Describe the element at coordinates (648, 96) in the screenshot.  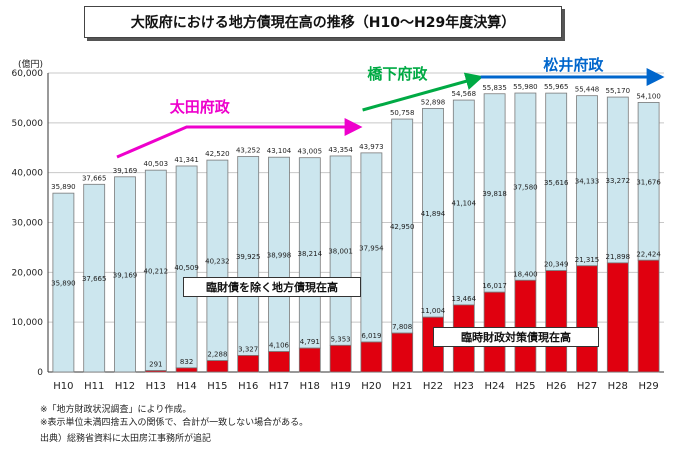
I see `total-label-H29: 54,100` at that location.